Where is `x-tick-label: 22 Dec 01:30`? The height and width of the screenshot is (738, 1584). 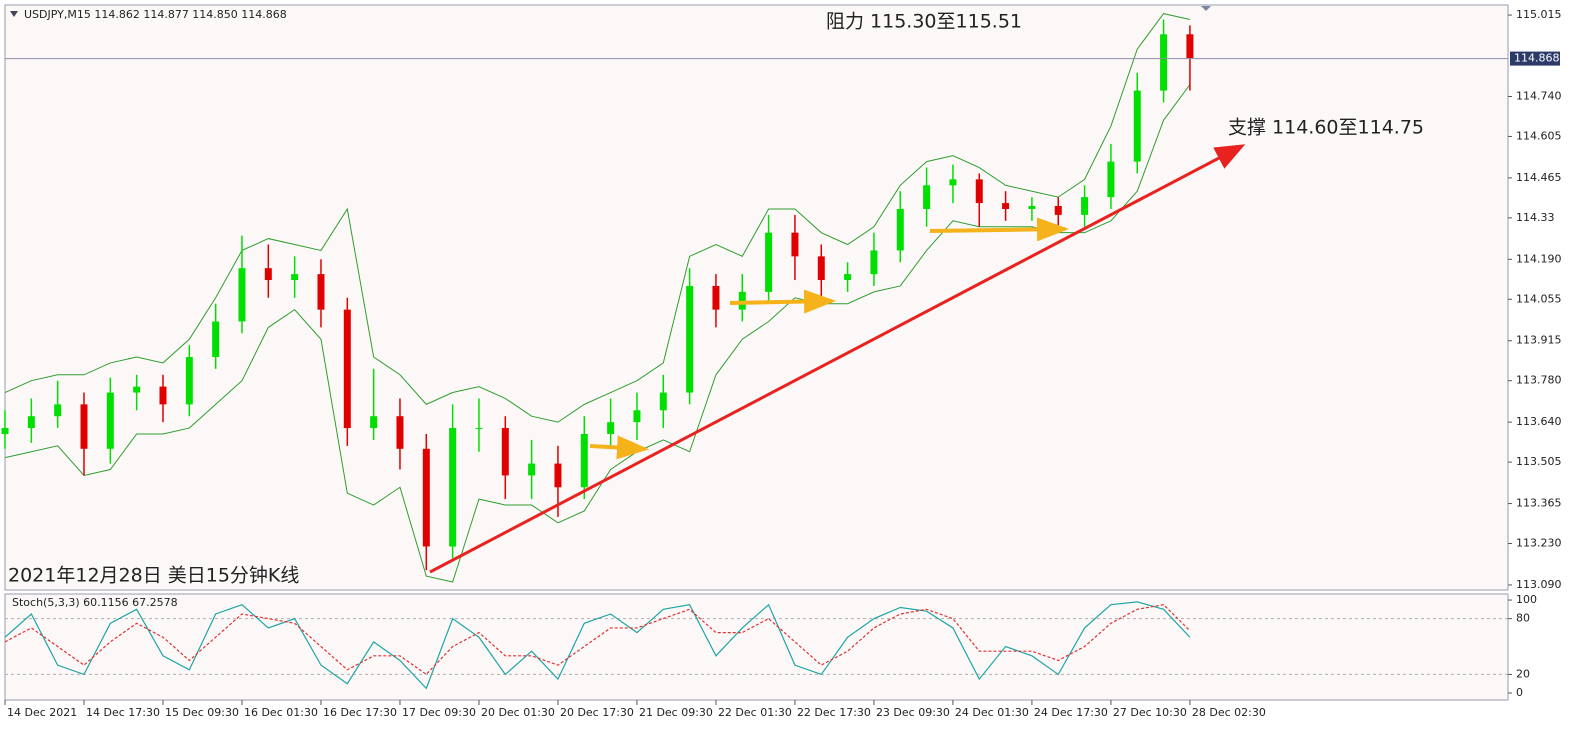
x-tick-label: 22 Dec 01:30 is located at coordinates (755, 712).